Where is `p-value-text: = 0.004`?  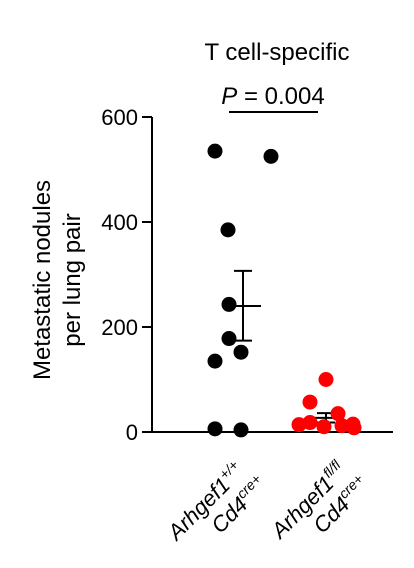
p-value-text: = 0.004 is located at coordinates (280, 96).